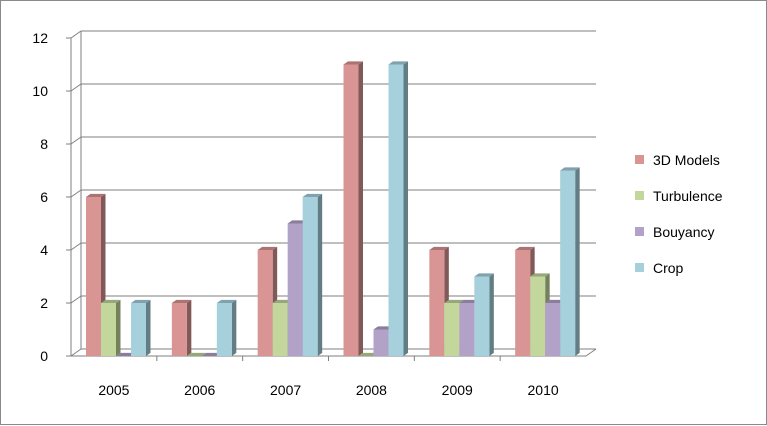 The width and height of the screenshot is (767, 426). What do you see at coordinates (686, 160) in the screenshot?
I see `legend-label: 3D Models` at bounding box center [686, 160].